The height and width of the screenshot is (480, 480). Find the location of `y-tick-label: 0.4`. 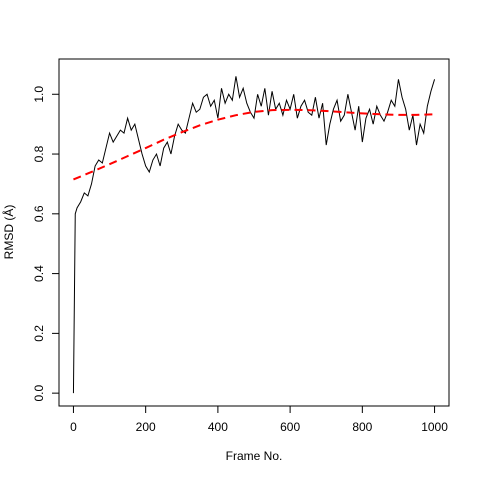

y-tick-label: 0.4 is located at coordinates (39, 273).